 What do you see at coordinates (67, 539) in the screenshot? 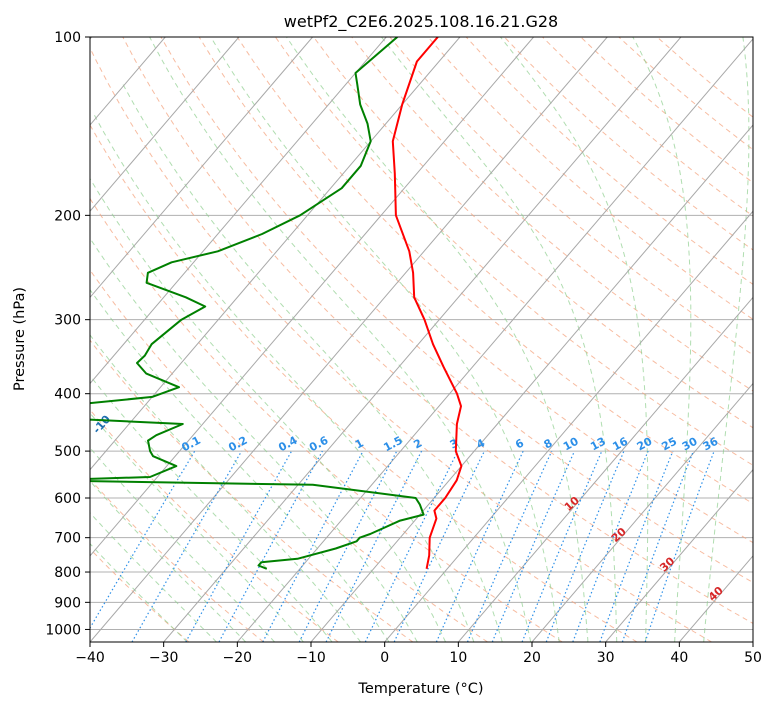
I see `y-tick-label: 700` at bounding box center [67, 539].